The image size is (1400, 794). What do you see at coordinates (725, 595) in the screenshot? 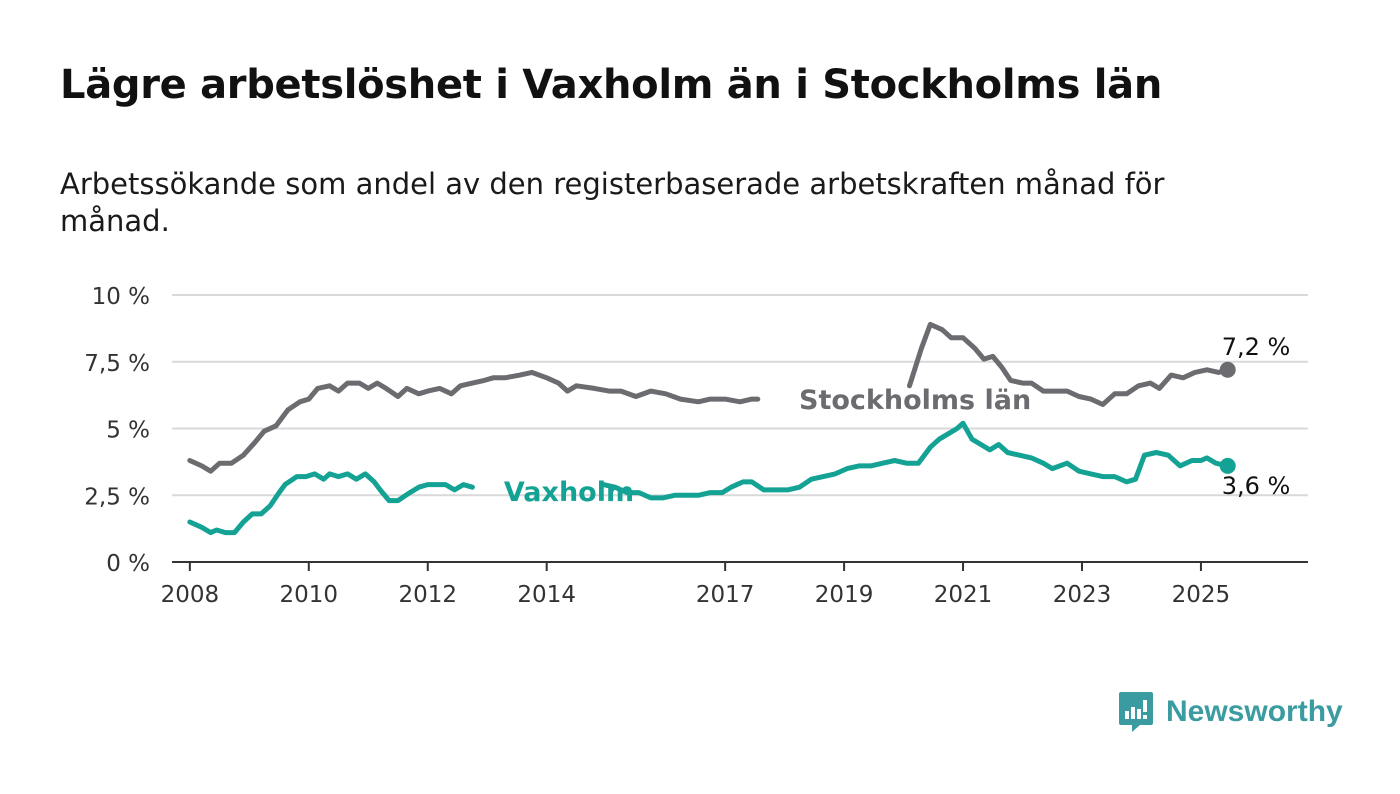
I see `x-tick-label: 2017` at bounding box center [725, 595].